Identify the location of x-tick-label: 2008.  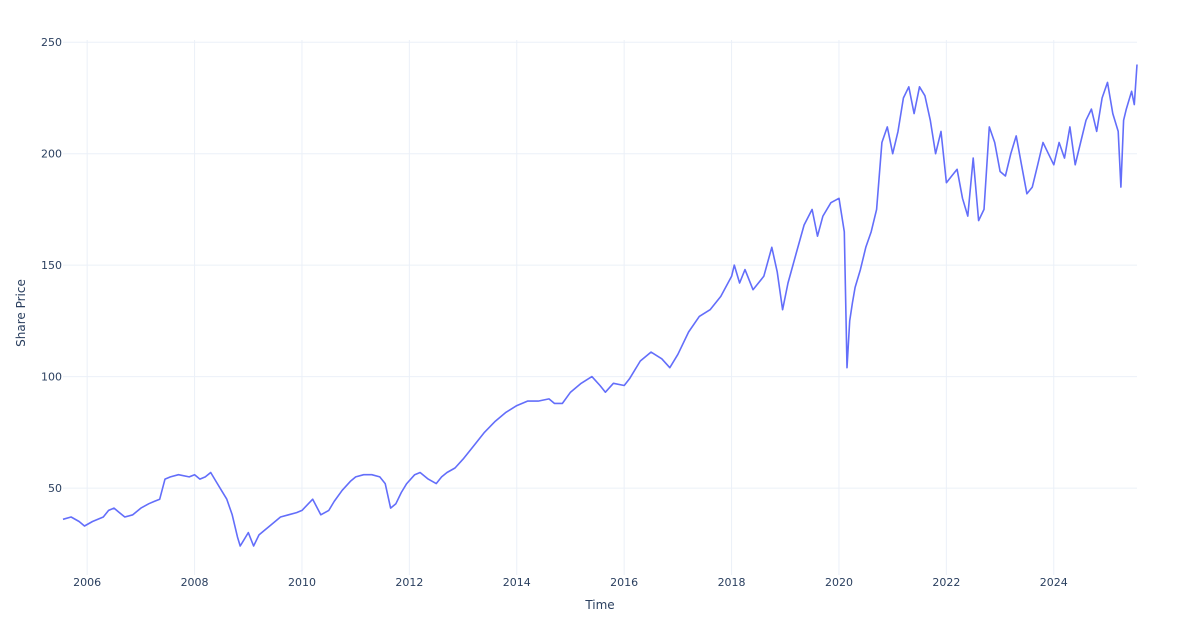
(195, 582).